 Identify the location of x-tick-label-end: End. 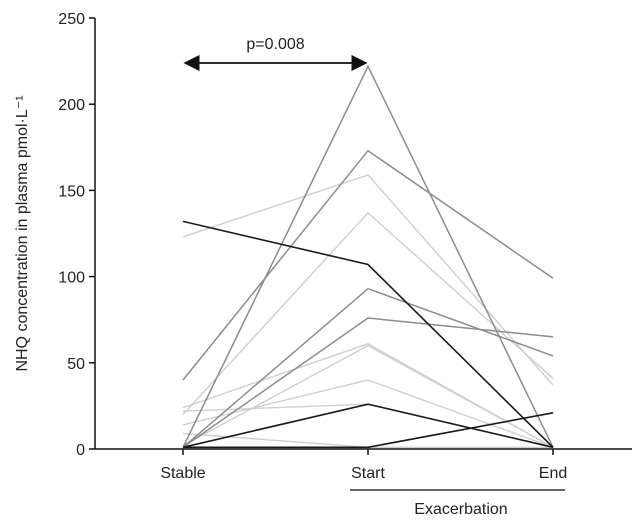
(553, 473).